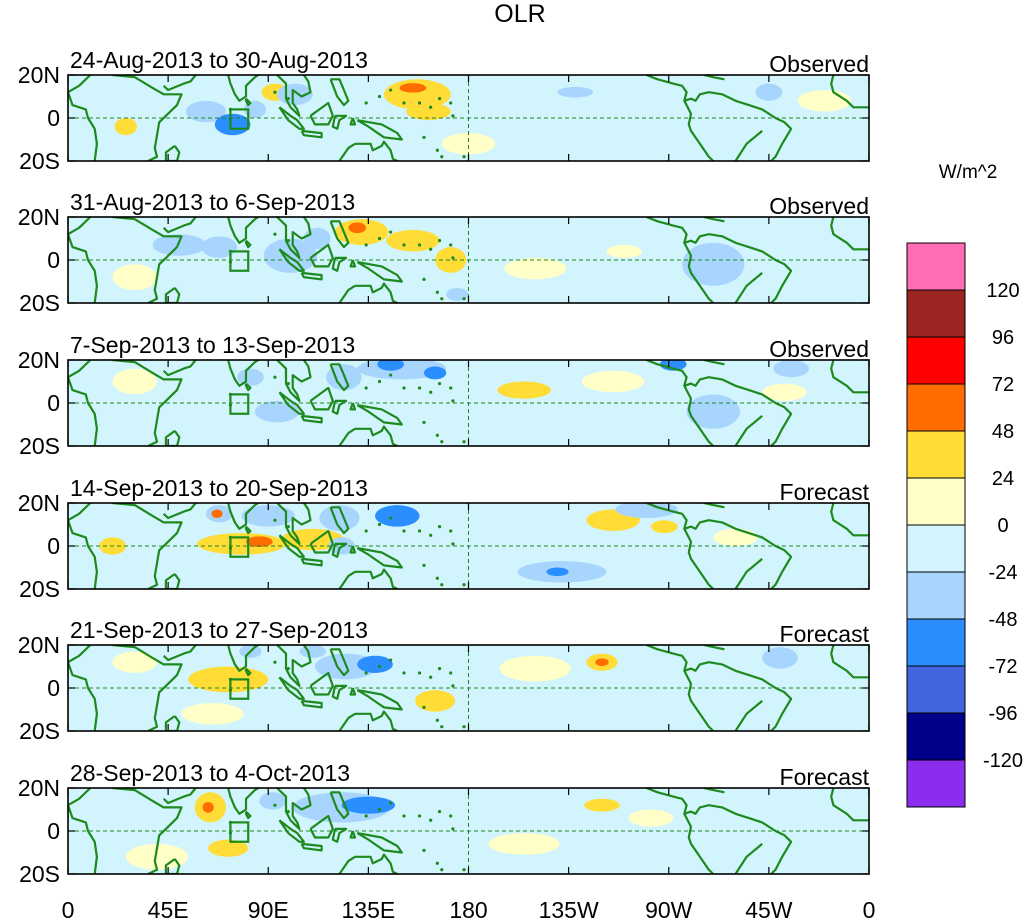  I want to click on colorbar-level-label: 0, so click(1002, 526).